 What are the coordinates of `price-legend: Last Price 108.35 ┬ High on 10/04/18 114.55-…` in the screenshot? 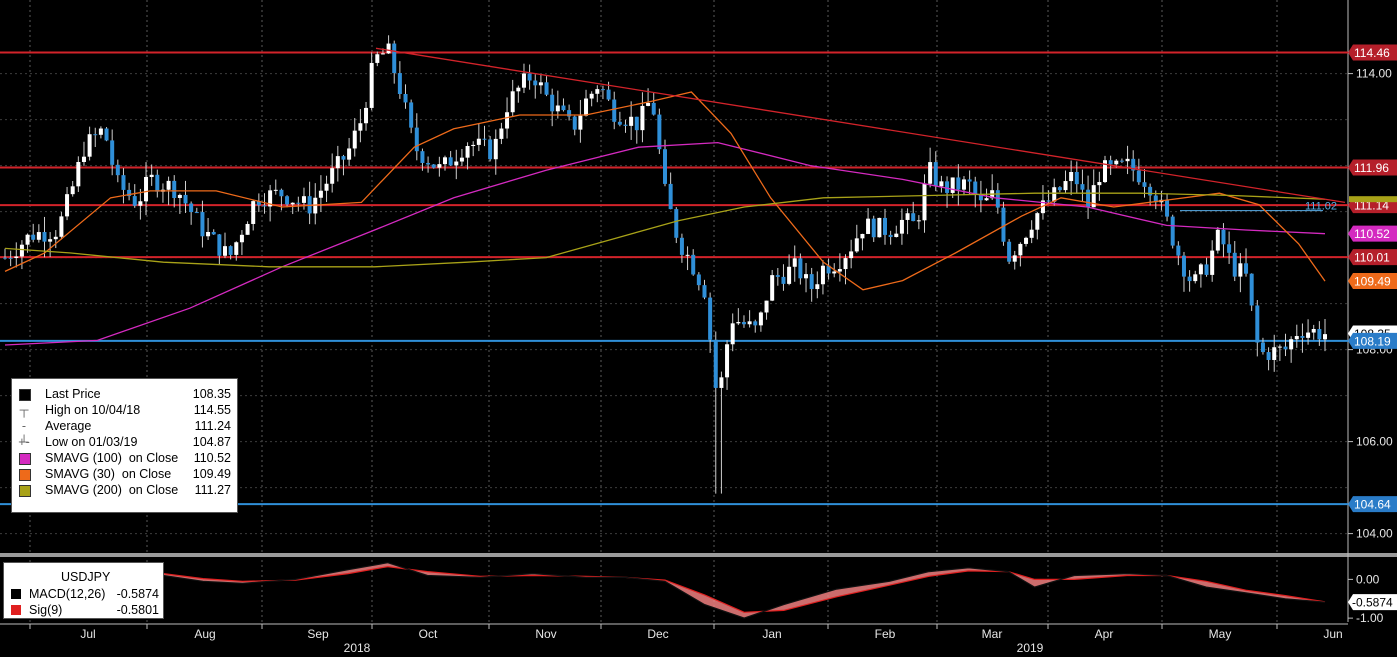 It's located at (124, 445).